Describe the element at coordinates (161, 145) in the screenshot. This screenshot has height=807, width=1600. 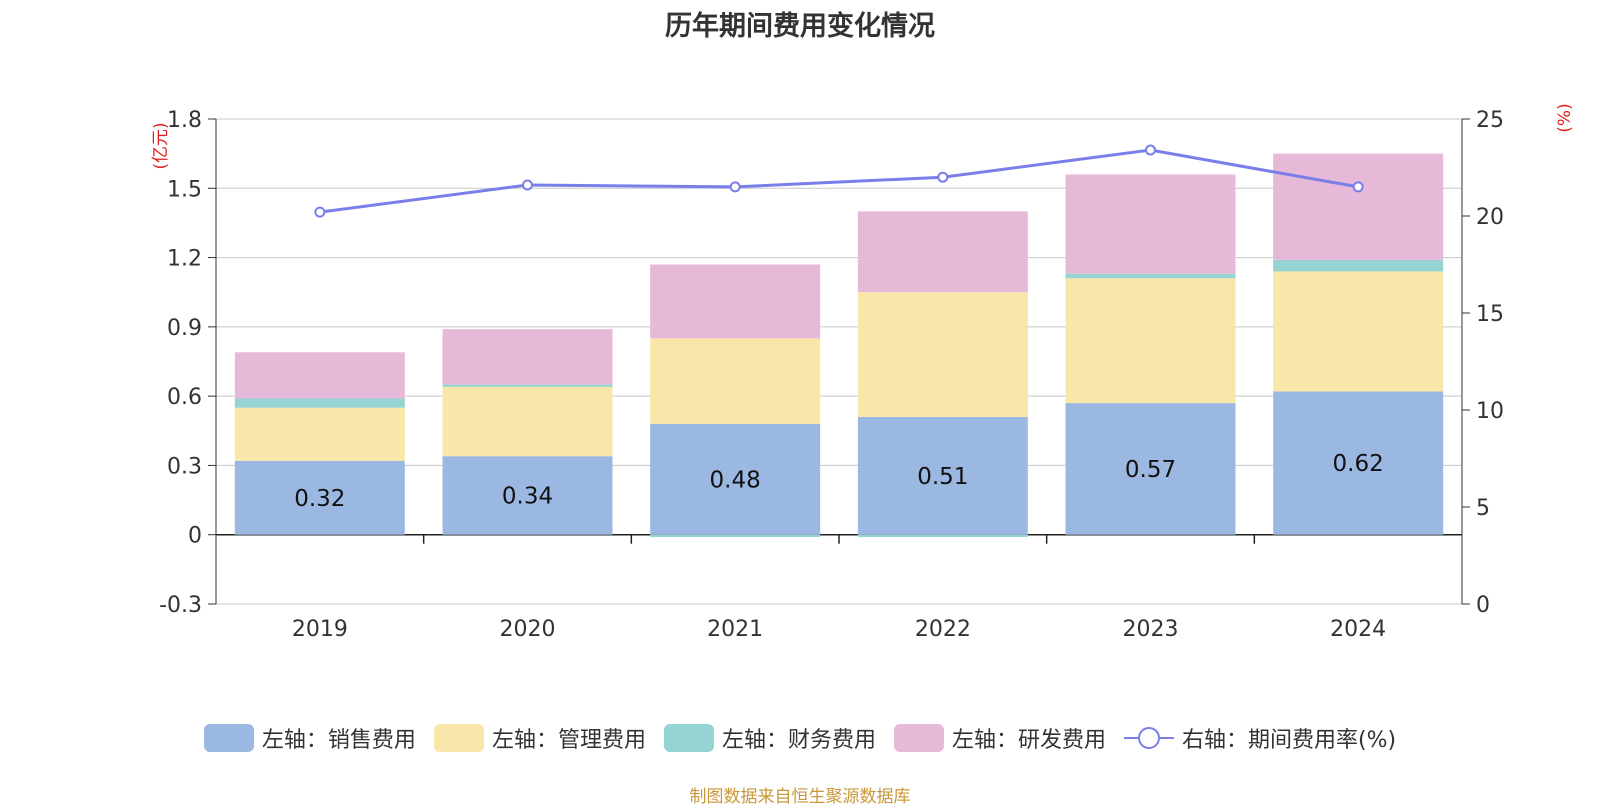
I see `left-axis-unit-label: (亿元)` at that location.